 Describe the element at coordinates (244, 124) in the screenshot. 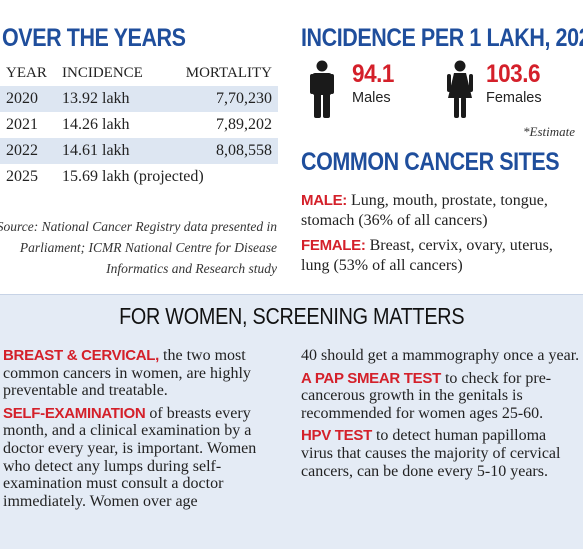

I see `row-mortality: 7,89,202` at that location.